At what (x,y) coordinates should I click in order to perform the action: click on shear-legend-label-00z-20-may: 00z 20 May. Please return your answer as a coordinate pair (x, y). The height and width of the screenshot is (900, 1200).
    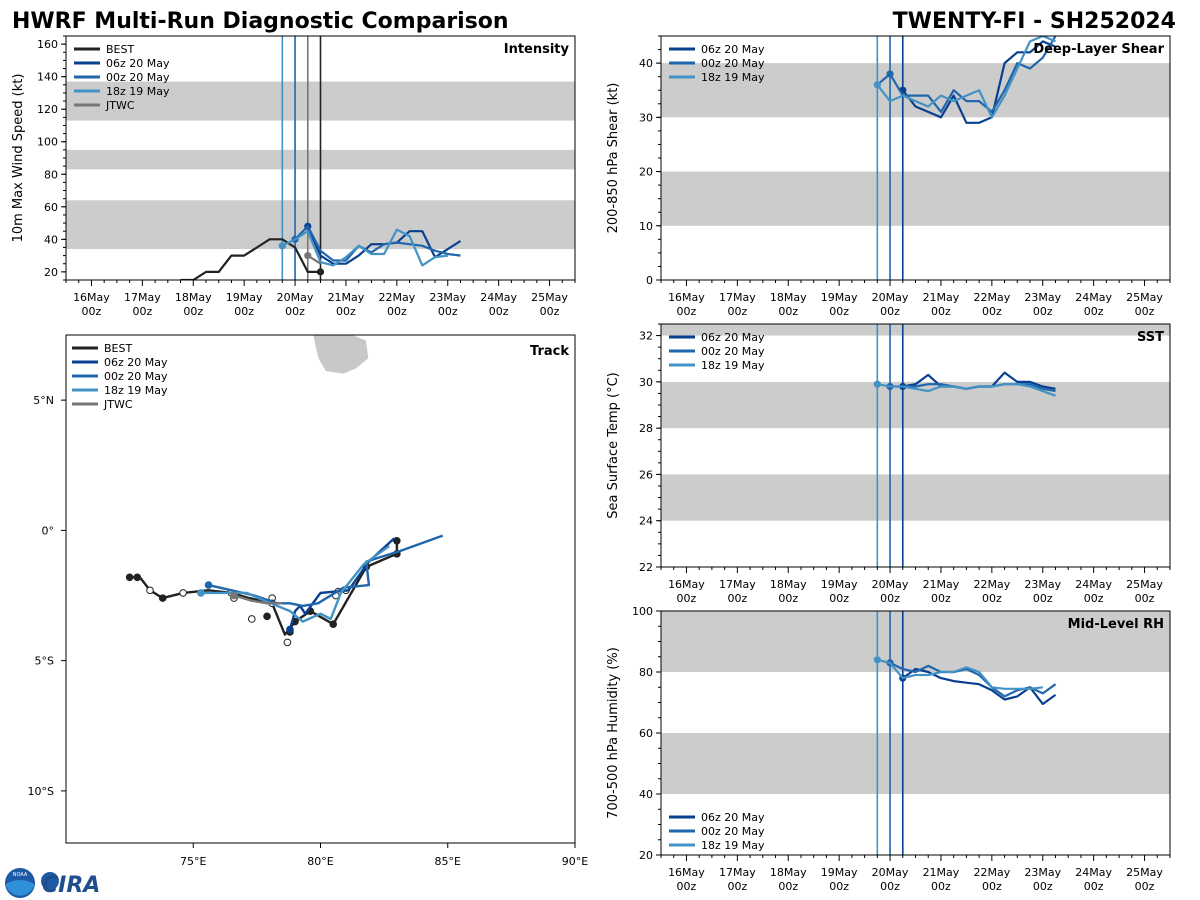
    Looking at the image, I should click on (733, 63).